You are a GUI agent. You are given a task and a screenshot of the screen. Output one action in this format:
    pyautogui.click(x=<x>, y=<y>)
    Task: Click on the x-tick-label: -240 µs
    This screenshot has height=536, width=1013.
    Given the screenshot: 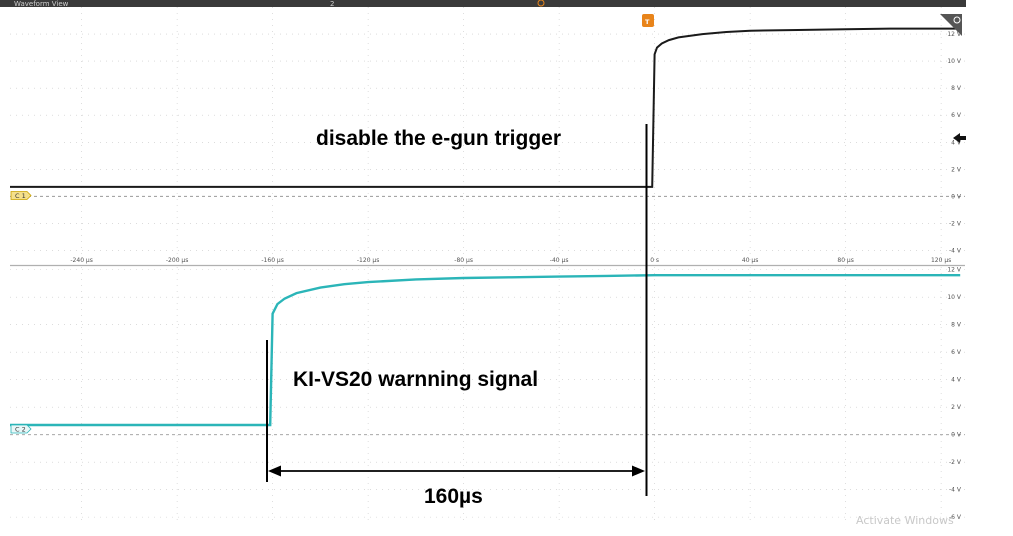 What is the action you would take?
    pyautogui.click(x=81, y=260)
    